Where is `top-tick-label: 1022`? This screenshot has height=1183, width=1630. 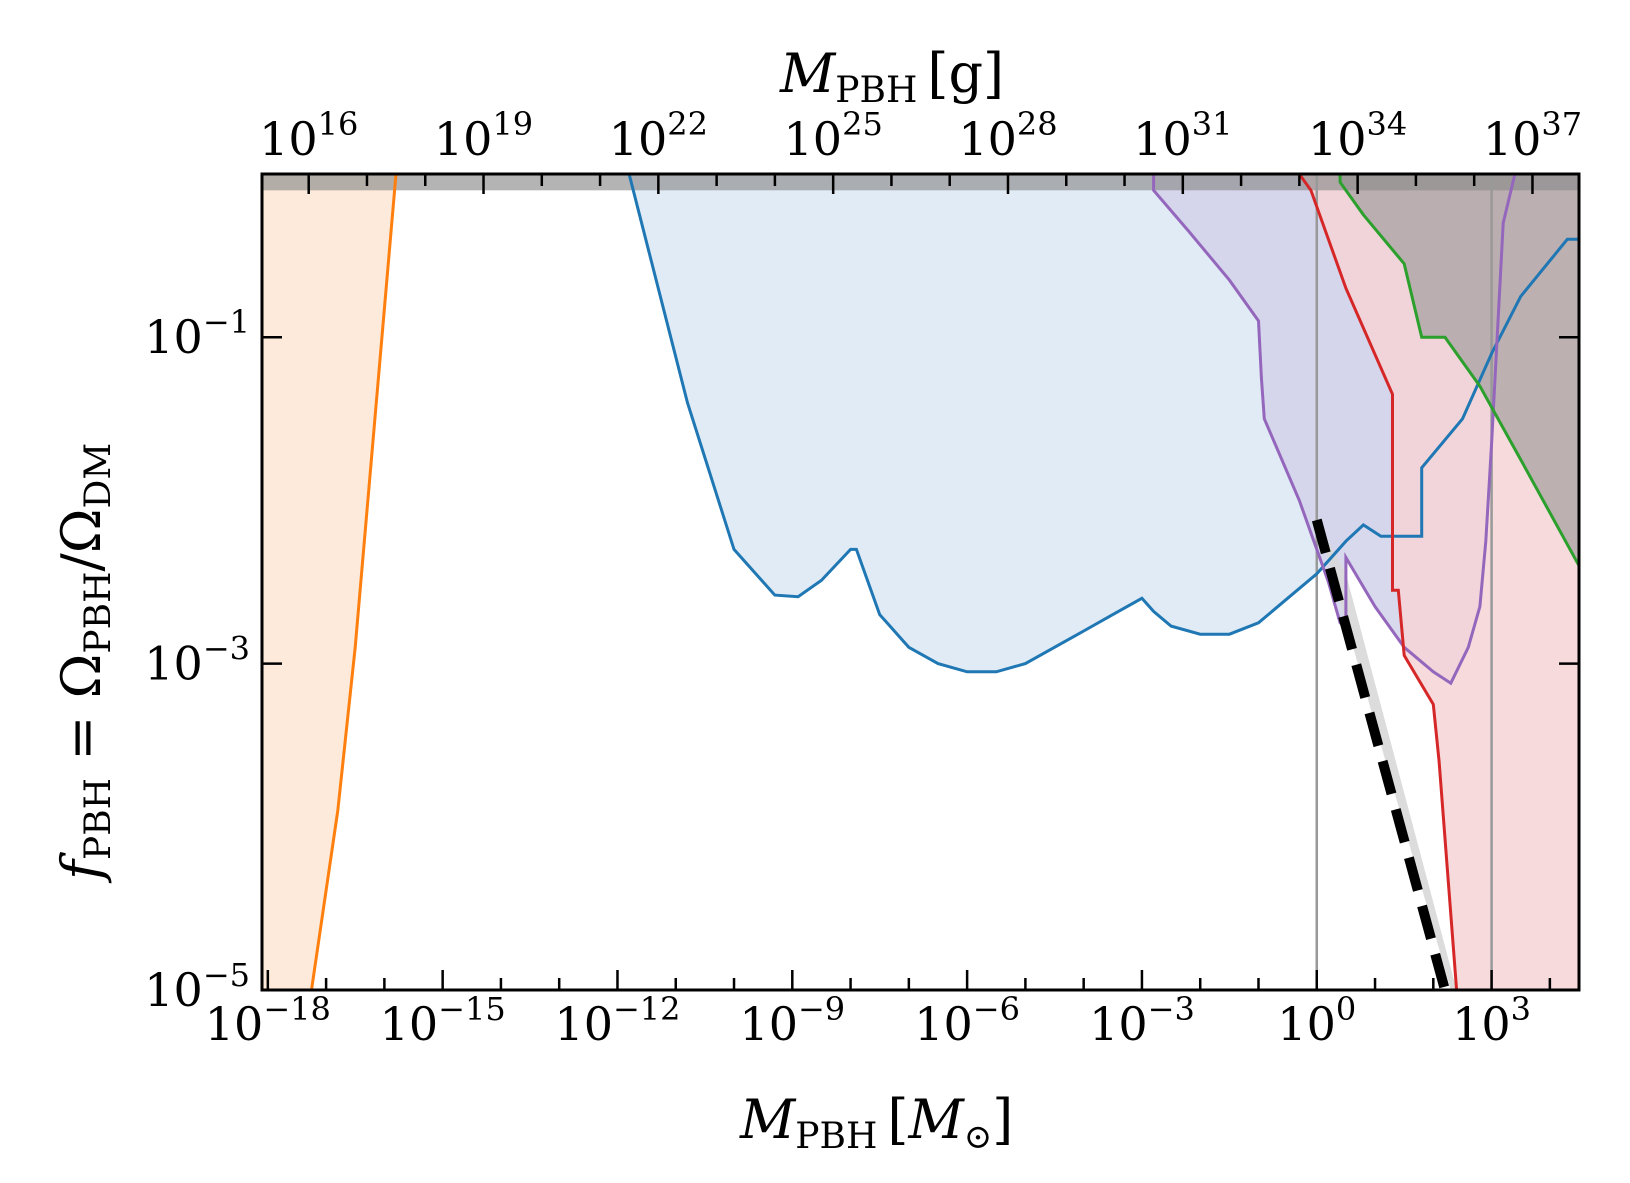
top-tick-label: 1022 is located at coordinates (658, 135).